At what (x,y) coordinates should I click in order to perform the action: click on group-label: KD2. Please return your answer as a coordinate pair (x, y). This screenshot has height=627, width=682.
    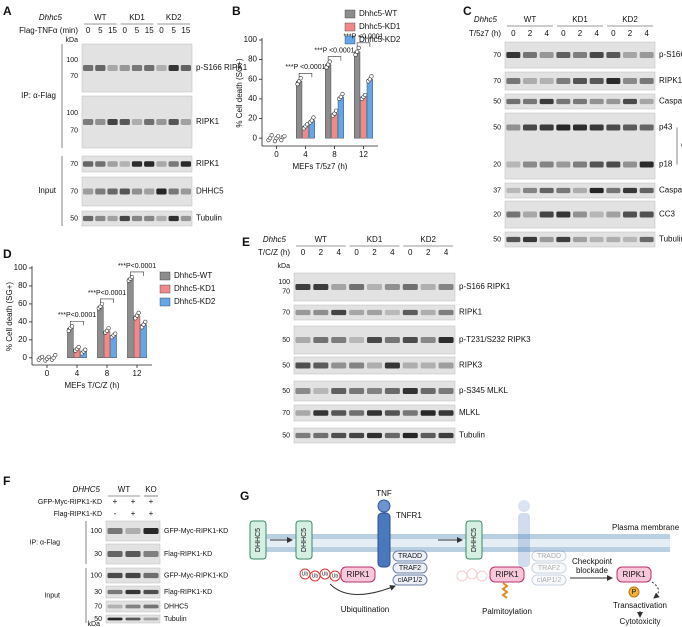
    Looking at the image, I should click on (428, 239).